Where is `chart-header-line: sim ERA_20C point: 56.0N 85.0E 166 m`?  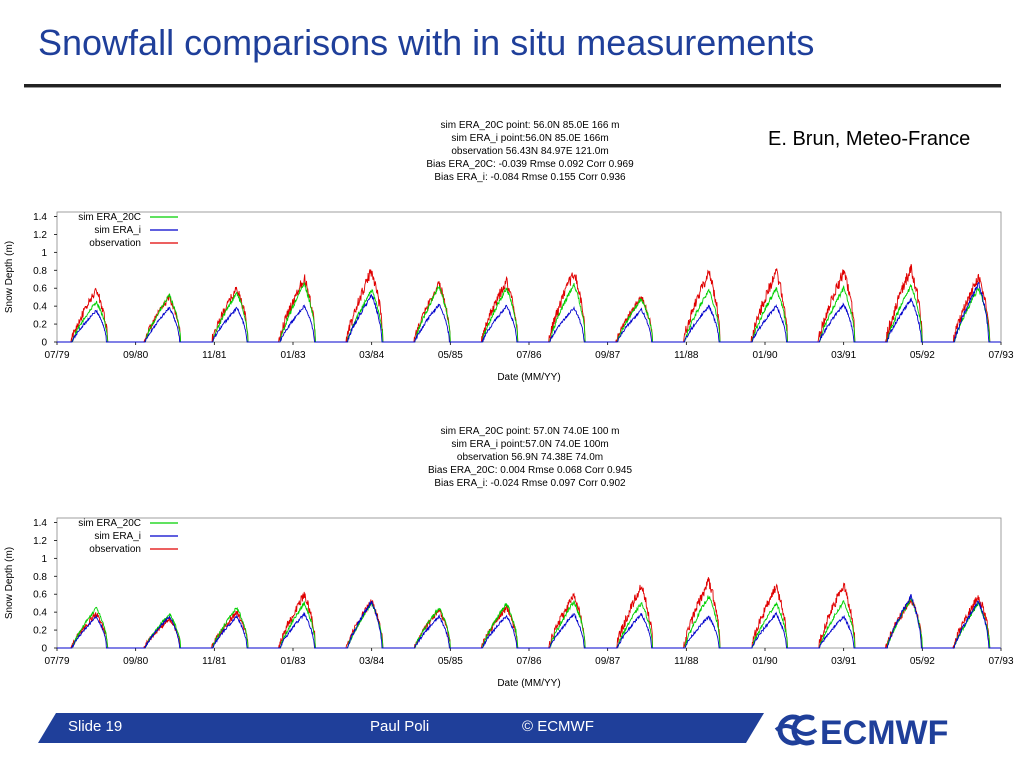
chart-header-line: sim ERA_20C point: 56.0N 85.0E 166 m is located at coordinates (530, 125).